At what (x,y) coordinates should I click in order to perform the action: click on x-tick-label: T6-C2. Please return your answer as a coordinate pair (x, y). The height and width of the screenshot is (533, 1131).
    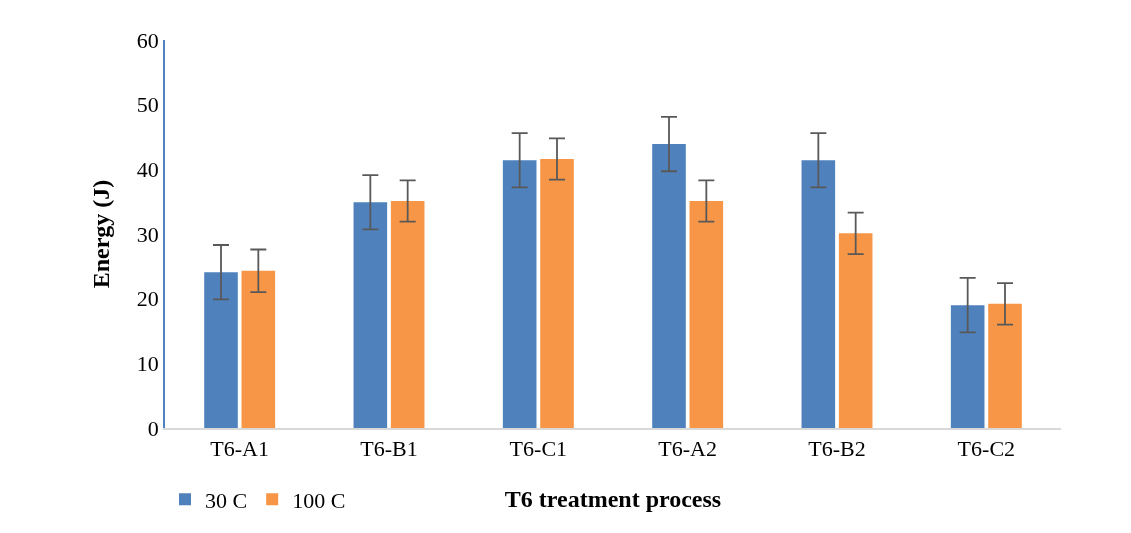
    Looking at the image, I should click on (986, 449).